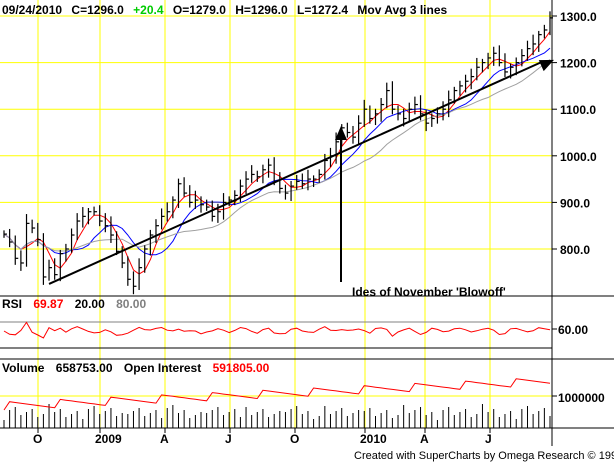 This screenshot has width=614, height=463. I want to click on price-axis-label: 800.0, so click(575, 250).